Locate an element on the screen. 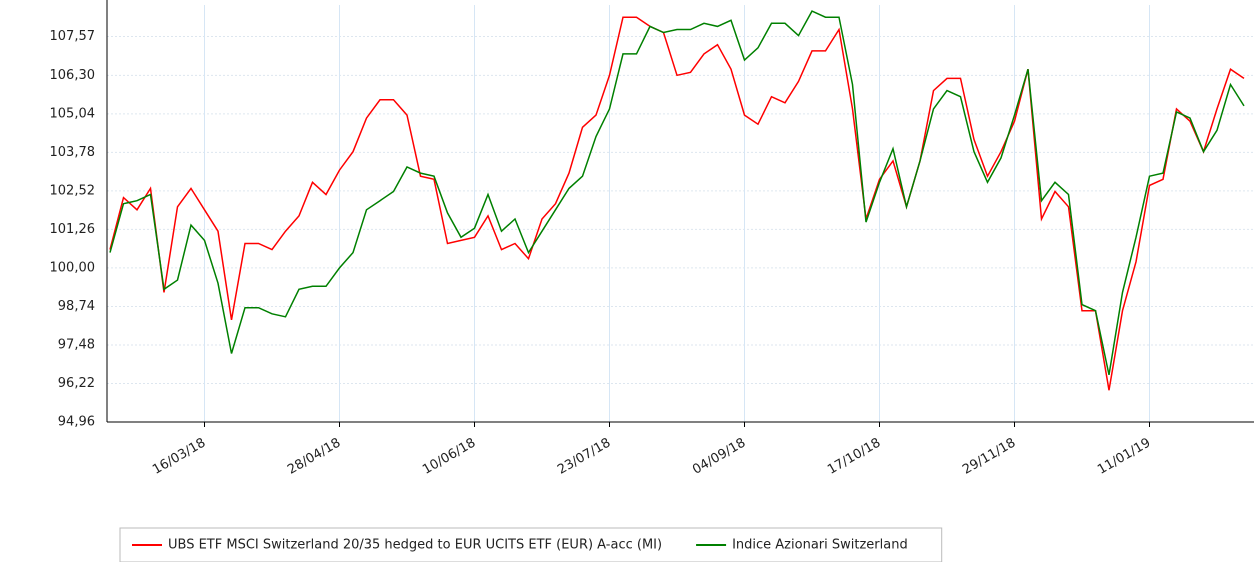  x-tick-label: 17/10/18 is located at coordinates (854, 457).